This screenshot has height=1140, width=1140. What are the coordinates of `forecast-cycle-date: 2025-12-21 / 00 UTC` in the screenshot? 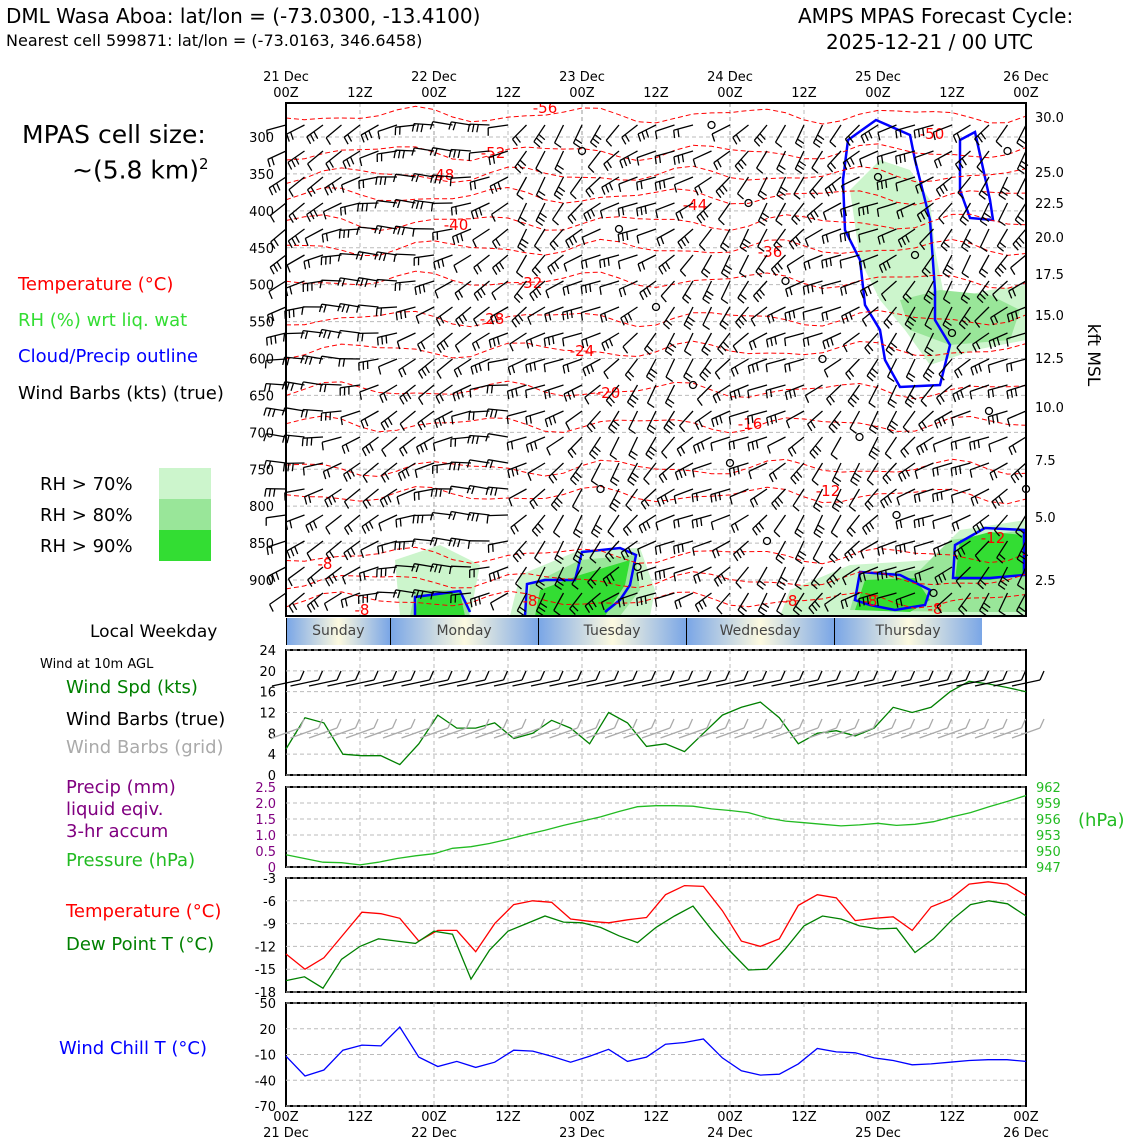 It's located at (930, 42).